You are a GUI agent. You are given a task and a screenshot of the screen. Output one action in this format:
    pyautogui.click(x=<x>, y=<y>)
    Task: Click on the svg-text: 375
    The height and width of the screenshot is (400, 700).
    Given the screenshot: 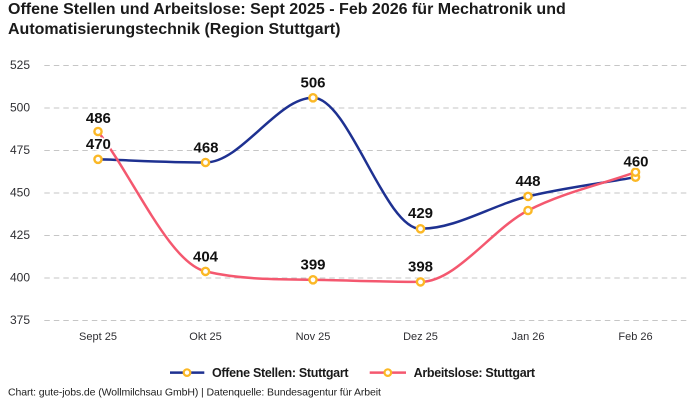 What is the action you would take?
    pyautogui.click(x=20, y=320)
    